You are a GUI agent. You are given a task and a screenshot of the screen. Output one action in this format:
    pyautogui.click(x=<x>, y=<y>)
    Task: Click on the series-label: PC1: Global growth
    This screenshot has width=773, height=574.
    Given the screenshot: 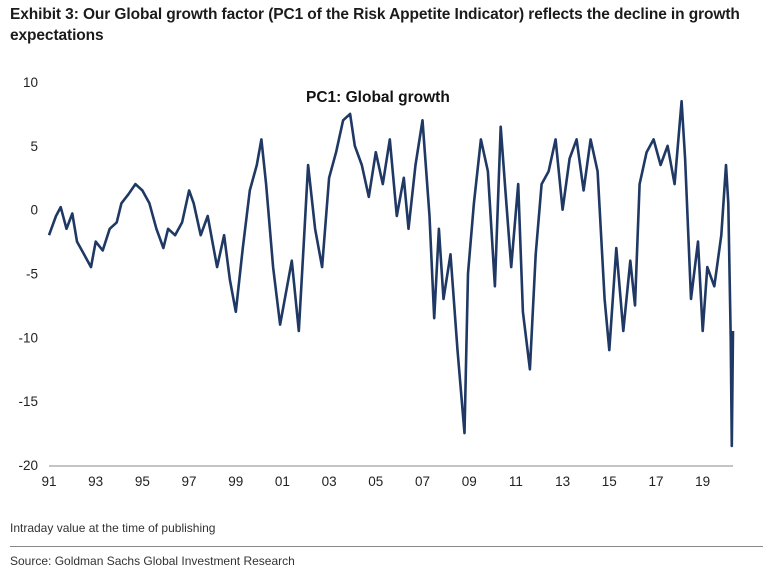 What is the action you would take?
    pyautogui.click(x=378, y=97)
    